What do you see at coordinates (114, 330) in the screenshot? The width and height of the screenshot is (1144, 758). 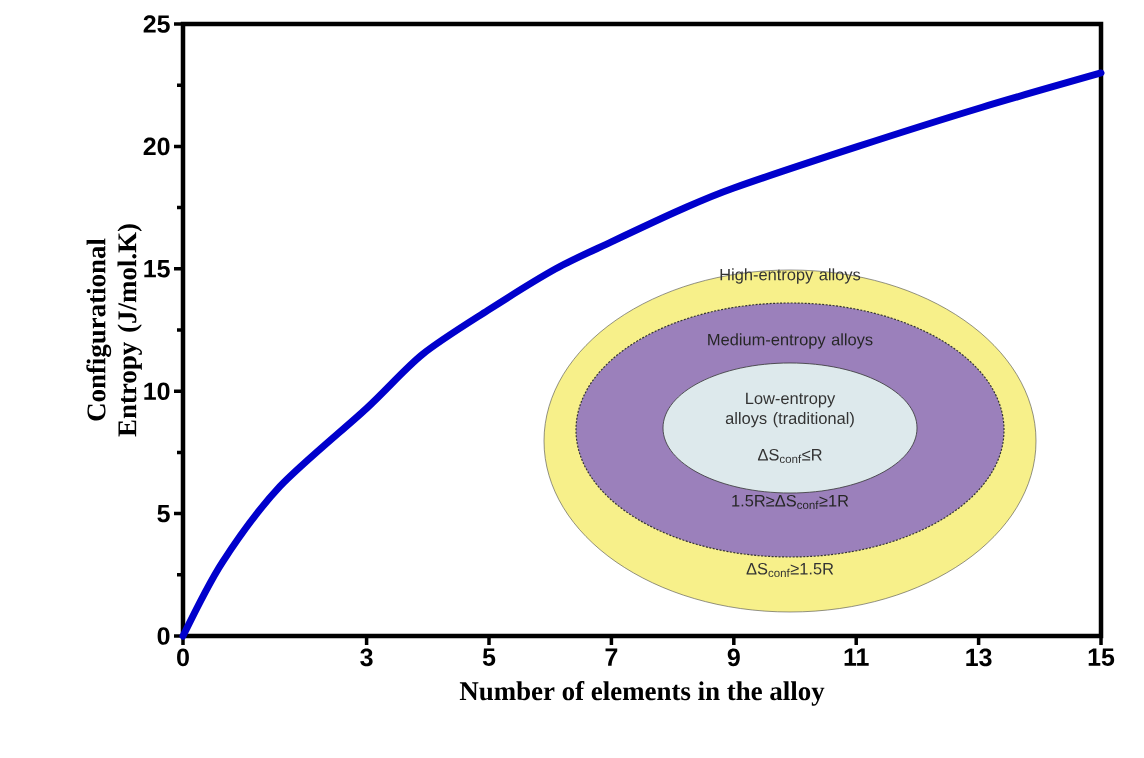 I see `y-axis-title: Configurational Entropy (J/mol.K)` at bounding box center [114, 330].